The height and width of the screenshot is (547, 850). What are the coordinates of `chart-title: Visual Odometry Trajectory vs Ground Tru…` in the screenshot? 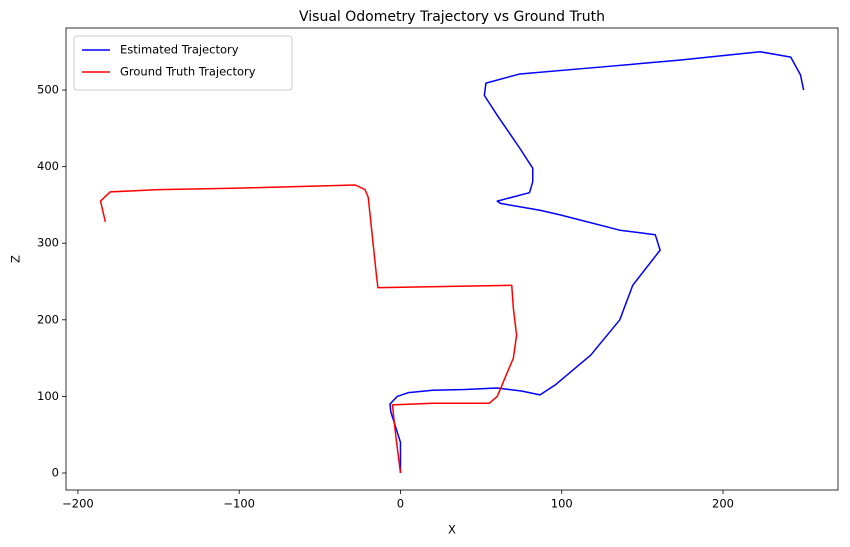 It's located at (452, 17).